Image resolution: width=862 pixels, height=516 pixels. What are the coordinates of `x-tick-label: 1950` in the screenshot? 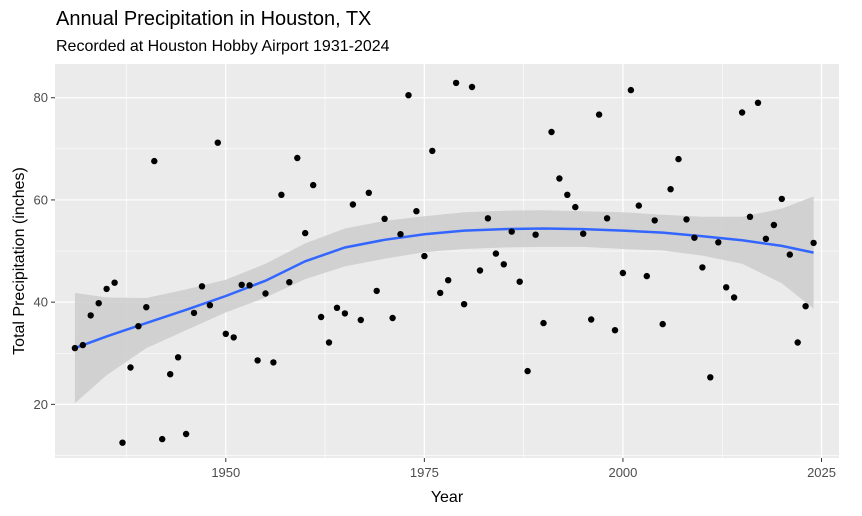 It's located at (225, 472).